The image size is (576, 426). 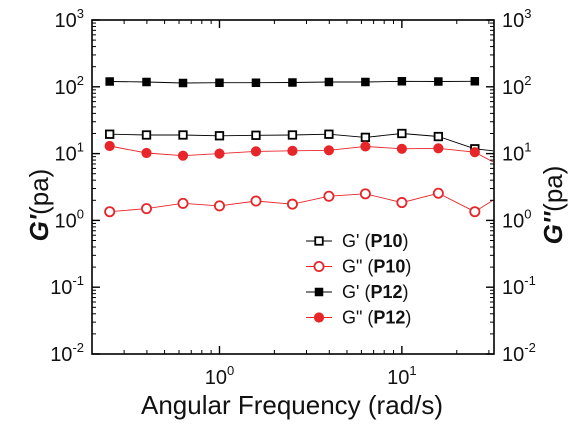 What do you see at coordinates (527, 213) in the screenshot?
I see `y-tick-label-right-exp: 0` at bounding box center [527, 213].